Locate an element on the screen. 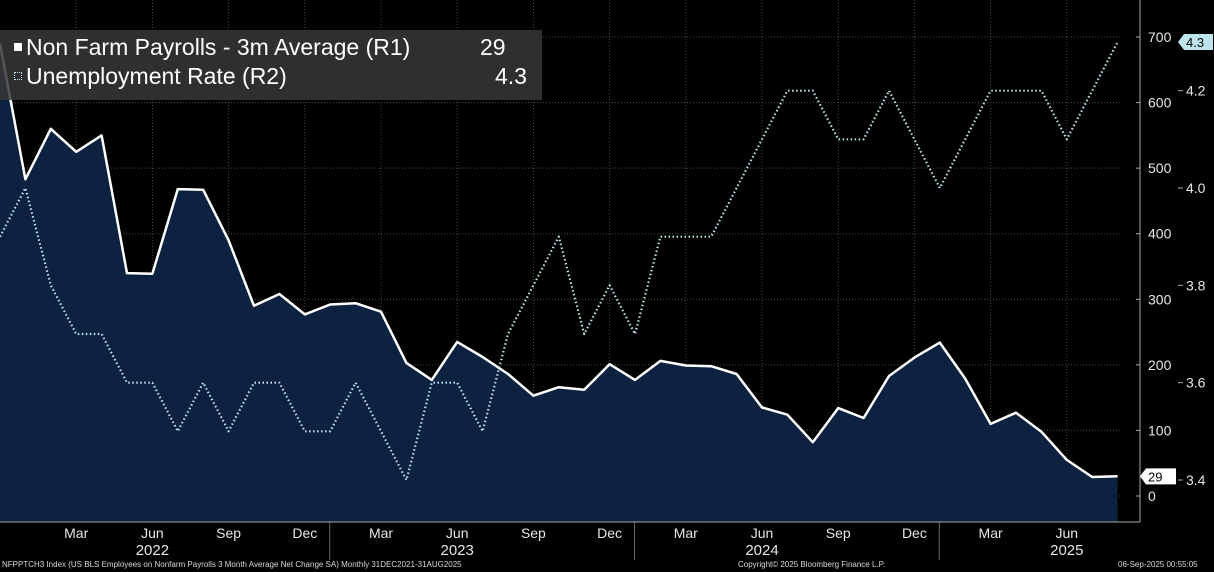 The height and width of the screenshot is (572, 1214). r1-tick-label: 0 is located at coordinates (1152, 496).